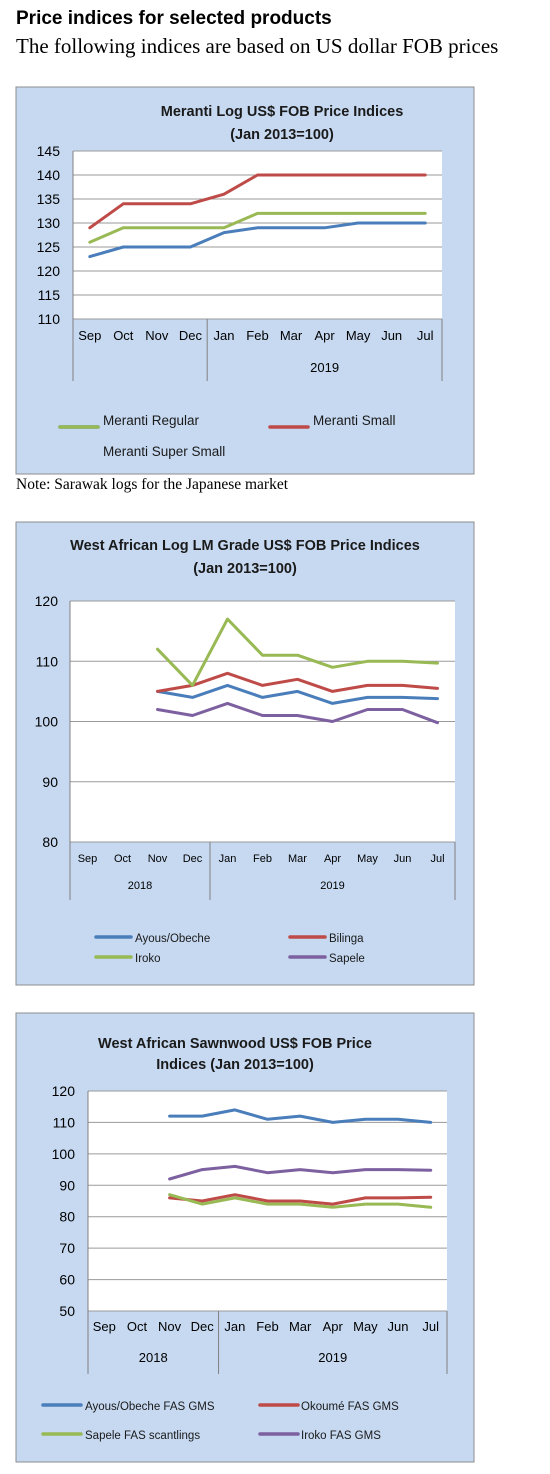  I want to click on legend-label: Meranti Super Small, so click(164, 451).